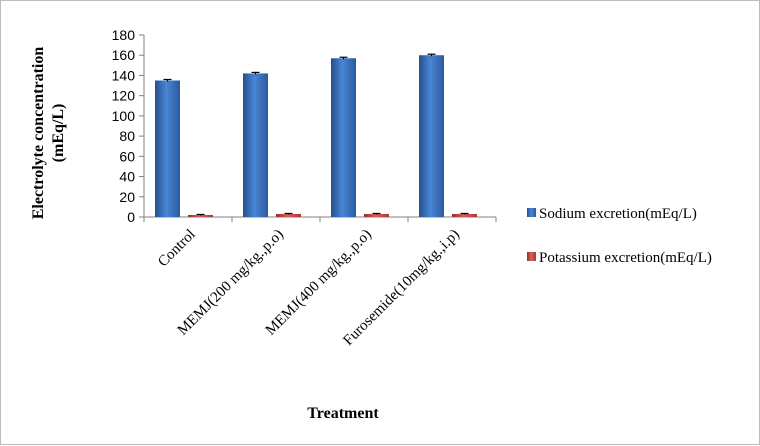  I want to click on legend-label: Potassium excretion(mEq/L), so click(625, 258).